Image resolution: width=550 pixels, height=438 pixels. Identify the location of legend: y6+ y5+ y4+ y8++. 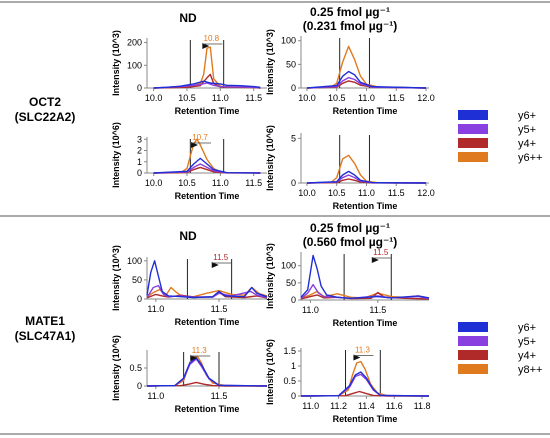
(500, 349).